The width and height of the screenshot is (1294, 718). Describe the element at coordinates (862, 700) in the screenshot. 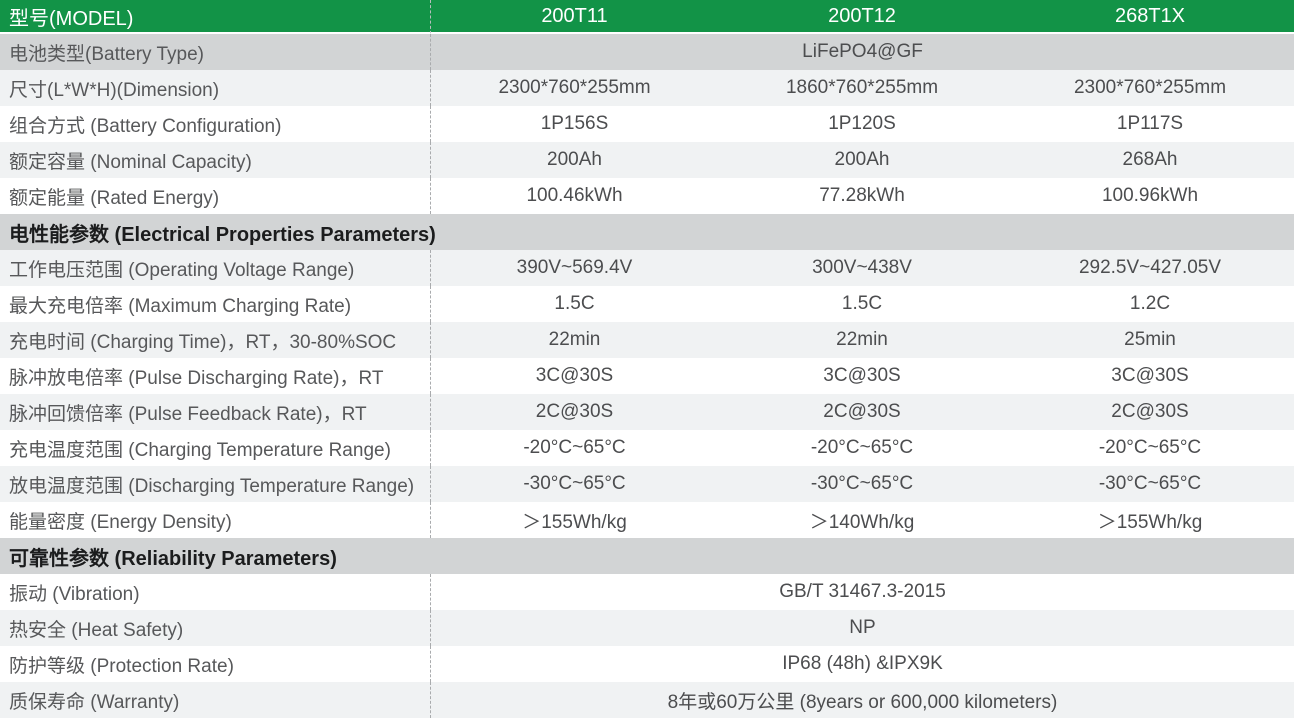

I see `spec-value-span: 8年或60万公里 (8years or 600,000 kilometers)` at that location.